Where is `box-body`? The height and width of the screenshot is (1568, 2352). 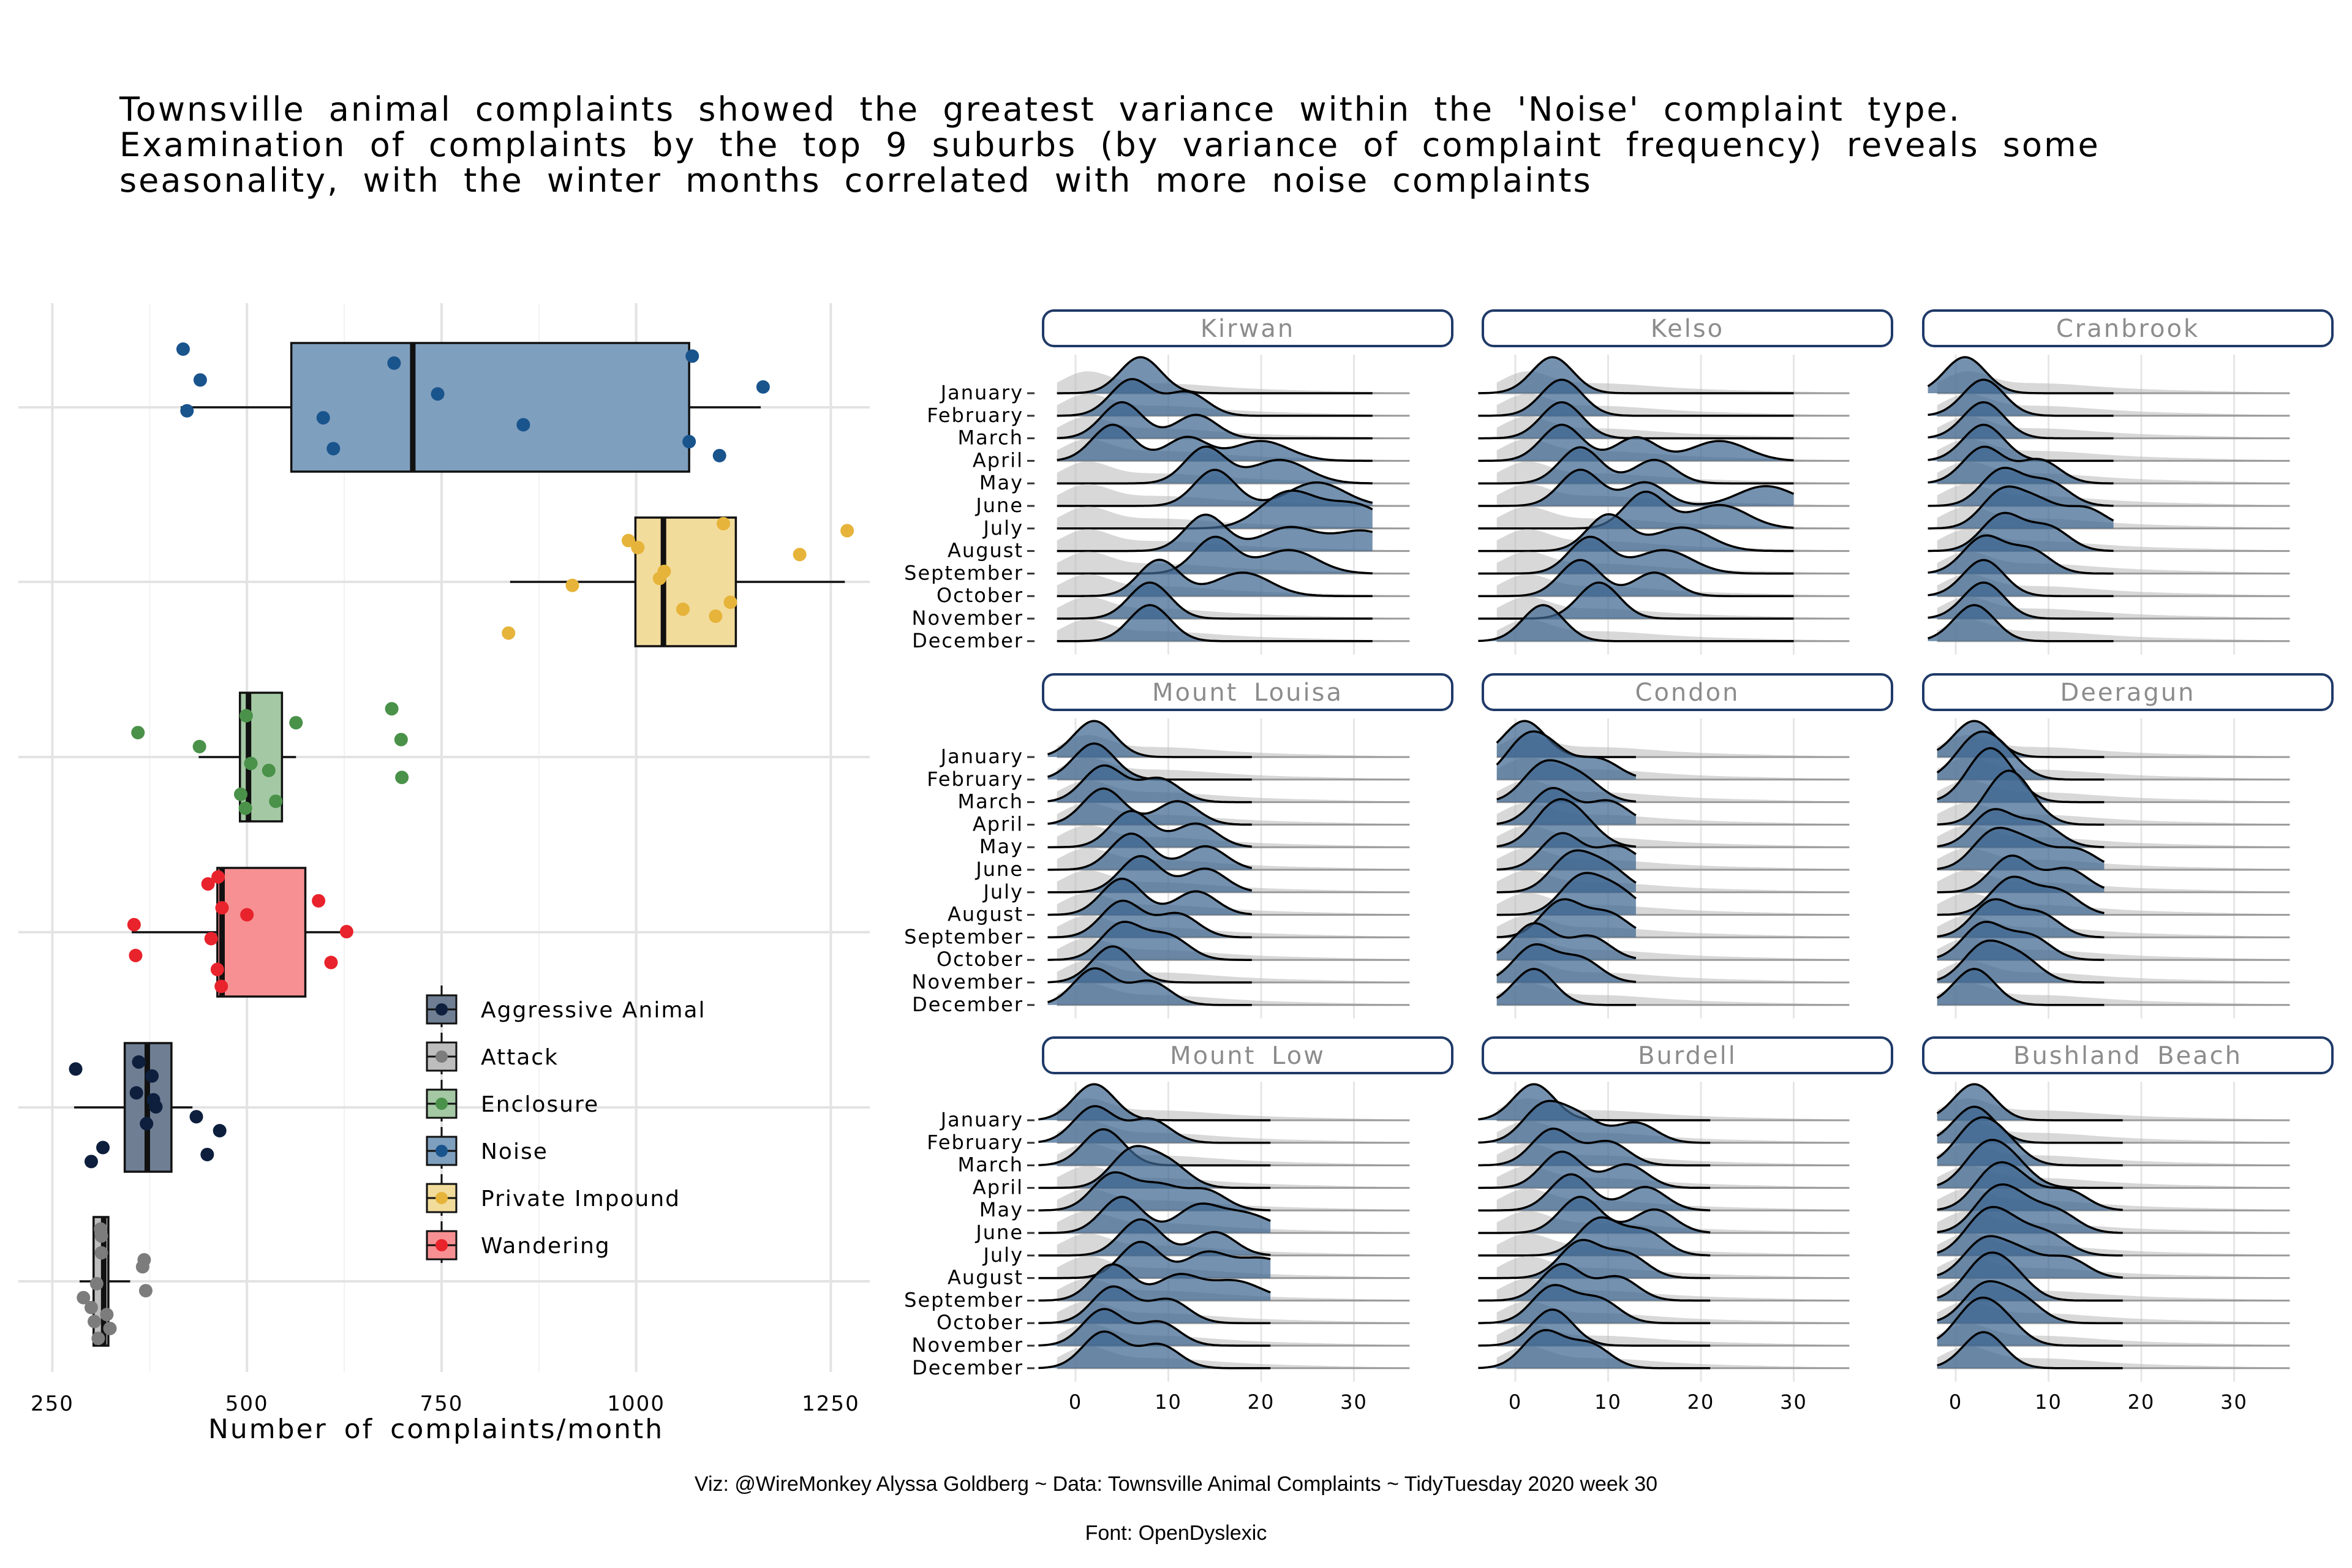
box-body is located at coordinates (685, 582).